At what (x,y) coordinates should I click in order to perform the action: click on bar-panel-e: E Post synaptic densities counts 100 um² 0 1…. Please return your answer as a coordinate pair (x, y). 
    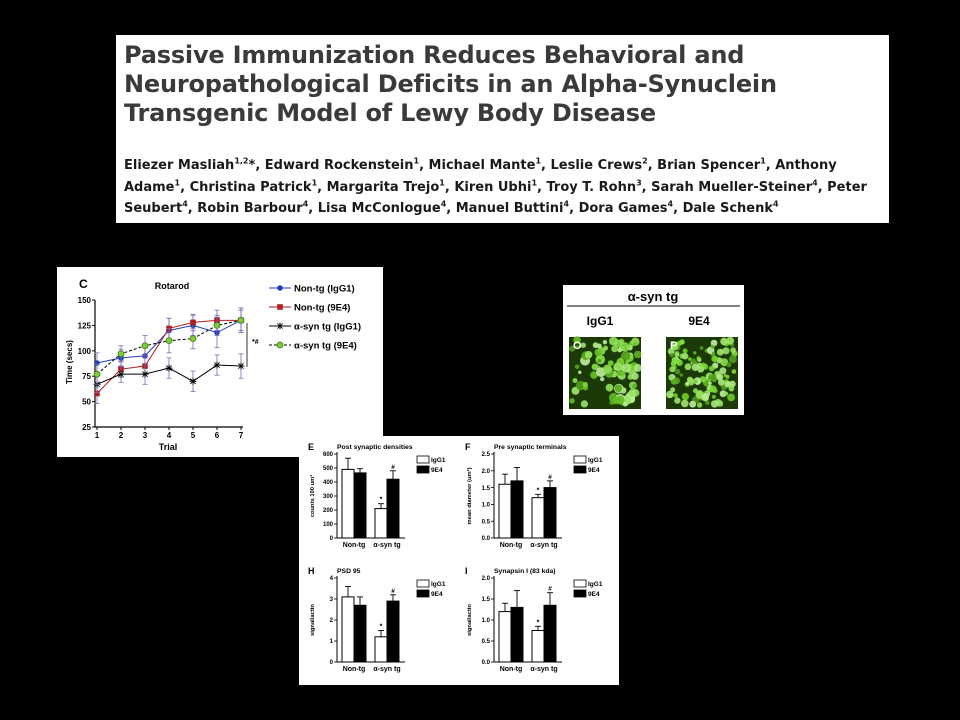
    Looking at the image, I should click on (377, 495).